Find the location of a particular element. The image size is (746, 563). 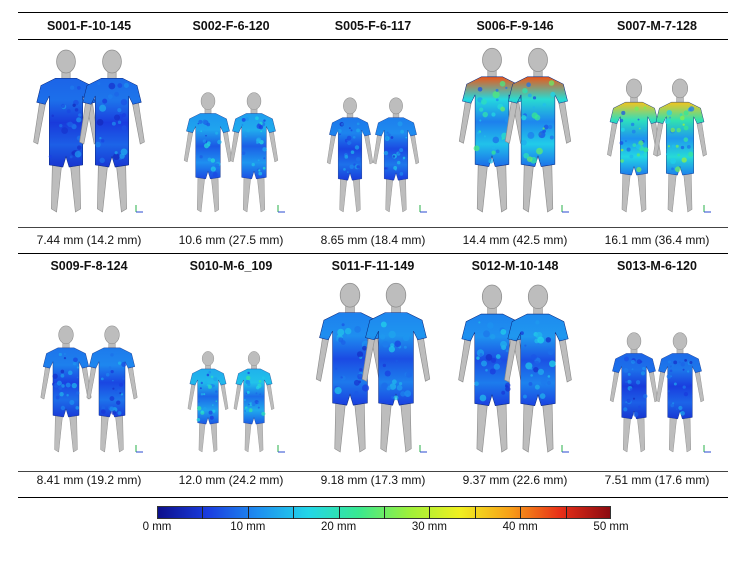

subject-panel: S006-F-9-146 14.4 mm (42.5 mm) is located at coordinates (515, 133).